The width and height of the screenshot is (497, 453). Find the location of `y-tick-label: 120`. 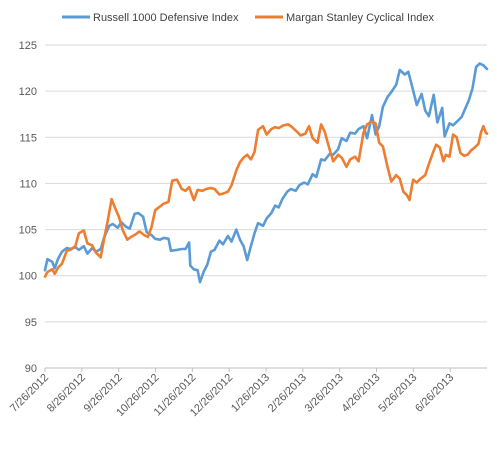

y-tick-label: 120 is located at coordinates (28, 92).